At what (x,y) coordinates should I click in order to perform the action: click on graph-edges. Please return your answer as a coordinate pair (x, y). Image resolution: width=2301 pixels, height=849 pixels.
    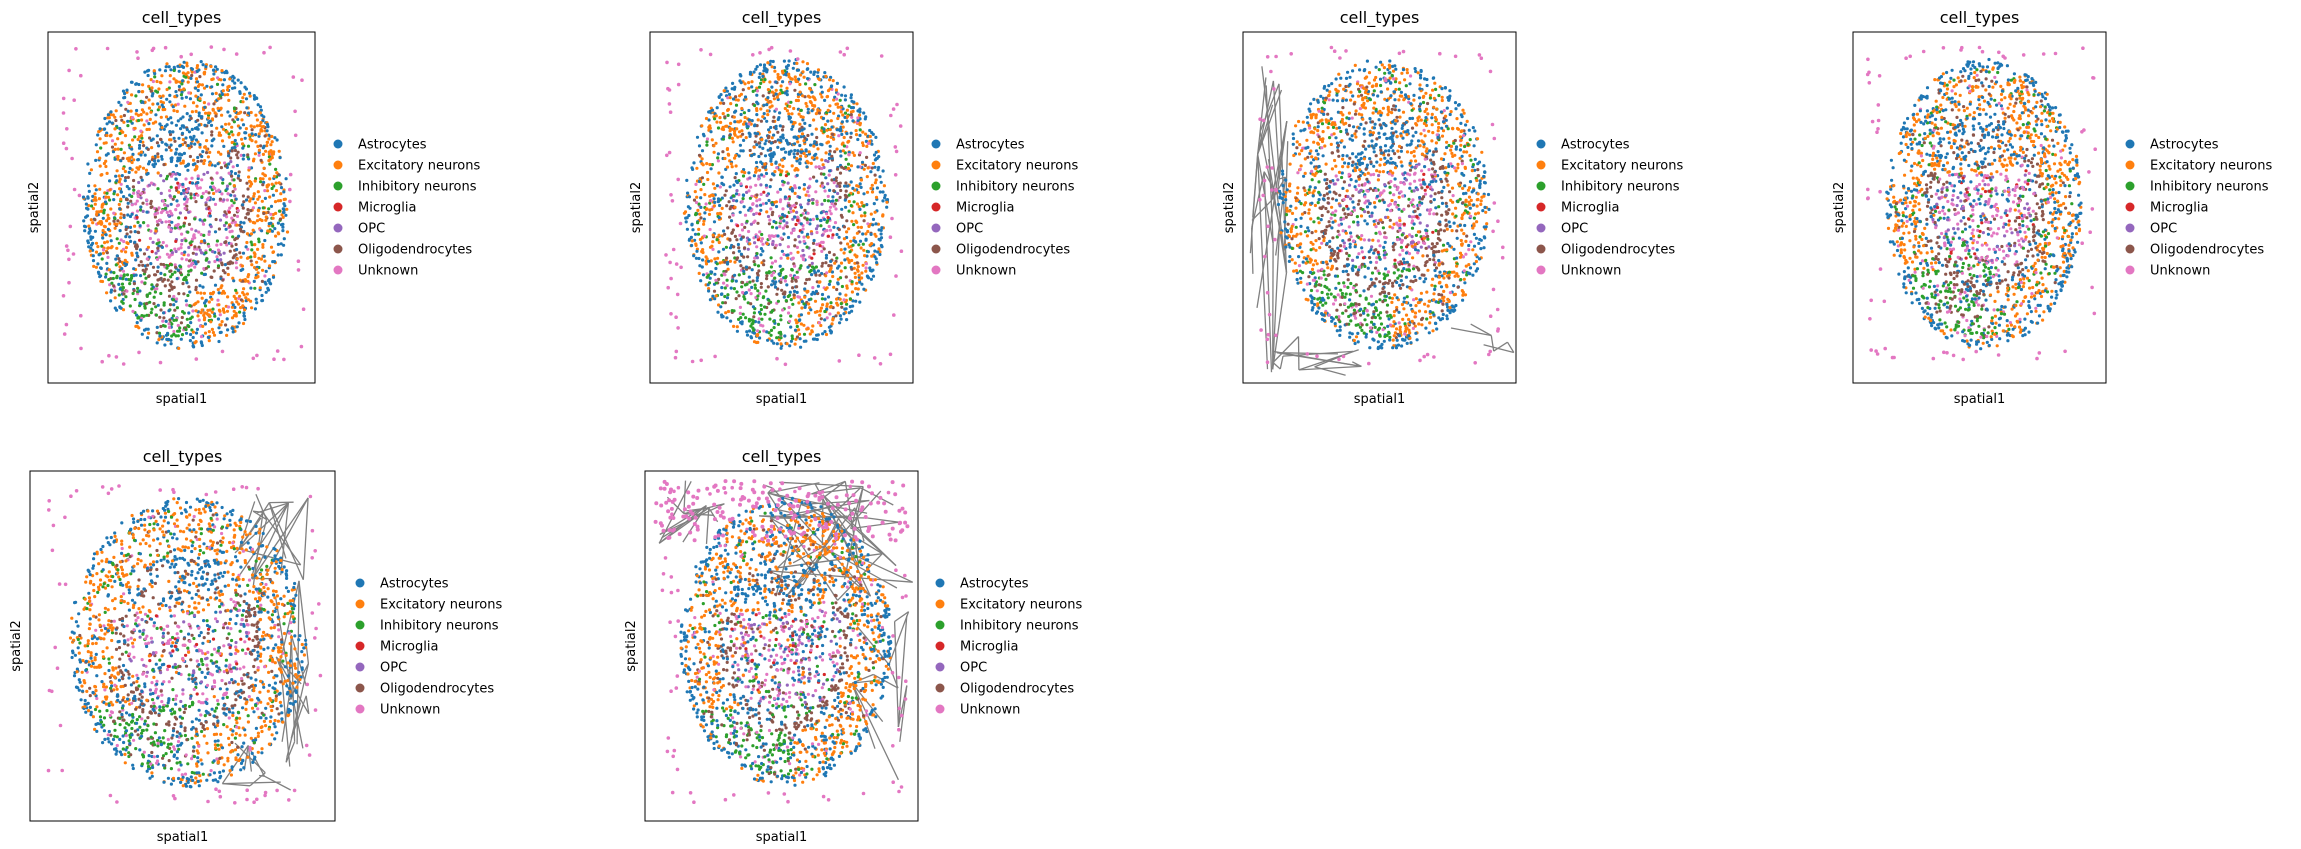
    Looking at the image, I should click on (265, 642).